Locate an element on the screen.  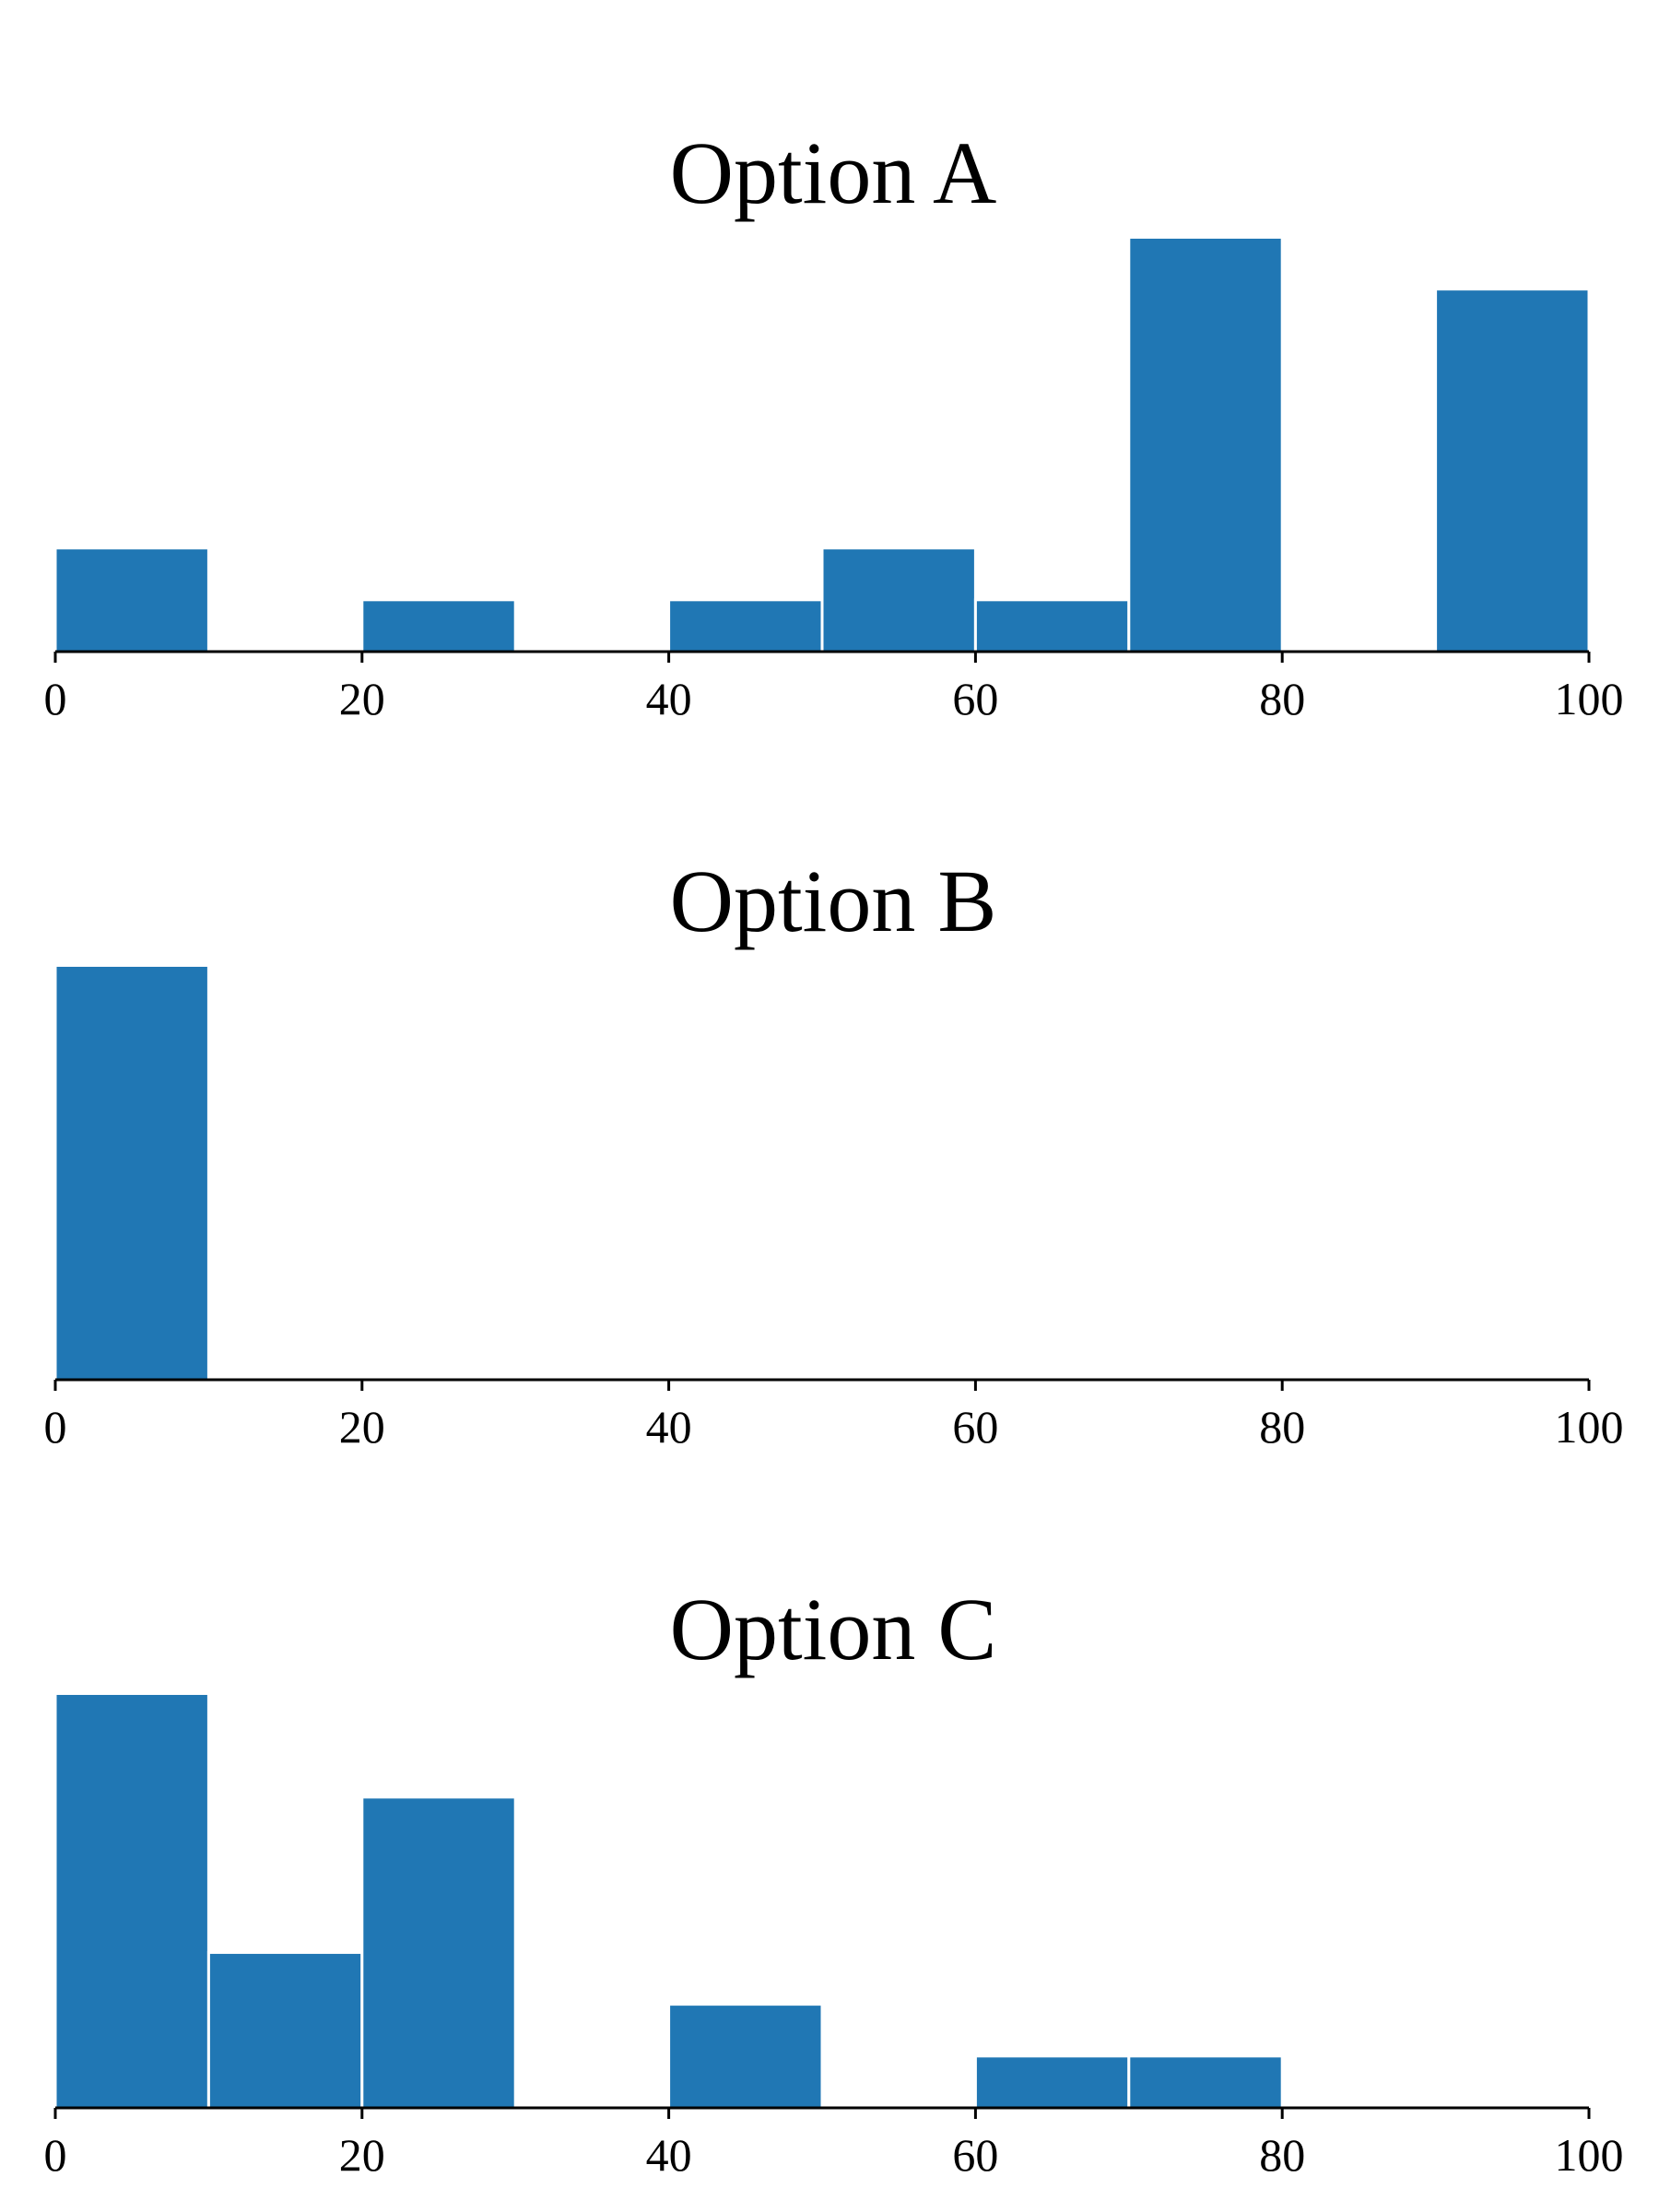
panel-title: Option B is located at coordinates (833, 901).